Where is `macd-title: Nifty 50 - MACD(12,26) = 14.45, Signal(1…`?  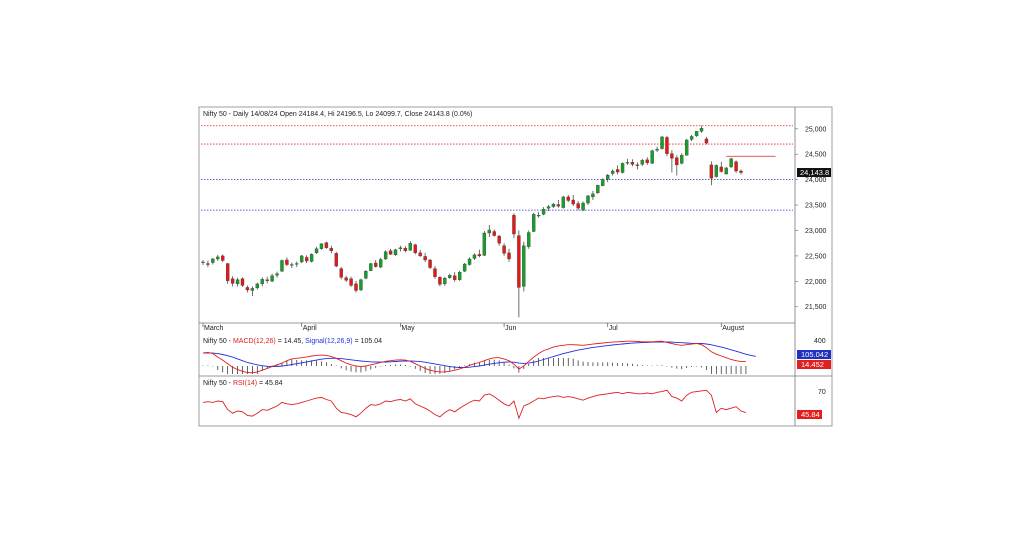 macd-title: Nifty 50 - MACD(12,26) = 14.45, Signal(1… is located at coordinates (292, 341).